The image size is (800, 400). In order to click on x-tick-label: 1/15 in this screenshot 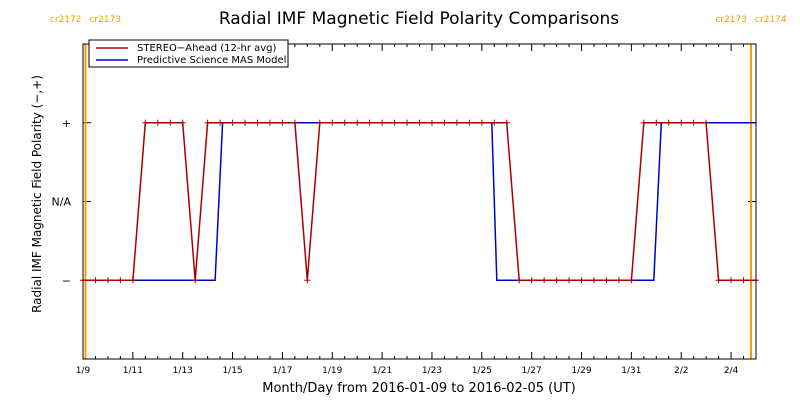, I will do `click(232, 371)`.